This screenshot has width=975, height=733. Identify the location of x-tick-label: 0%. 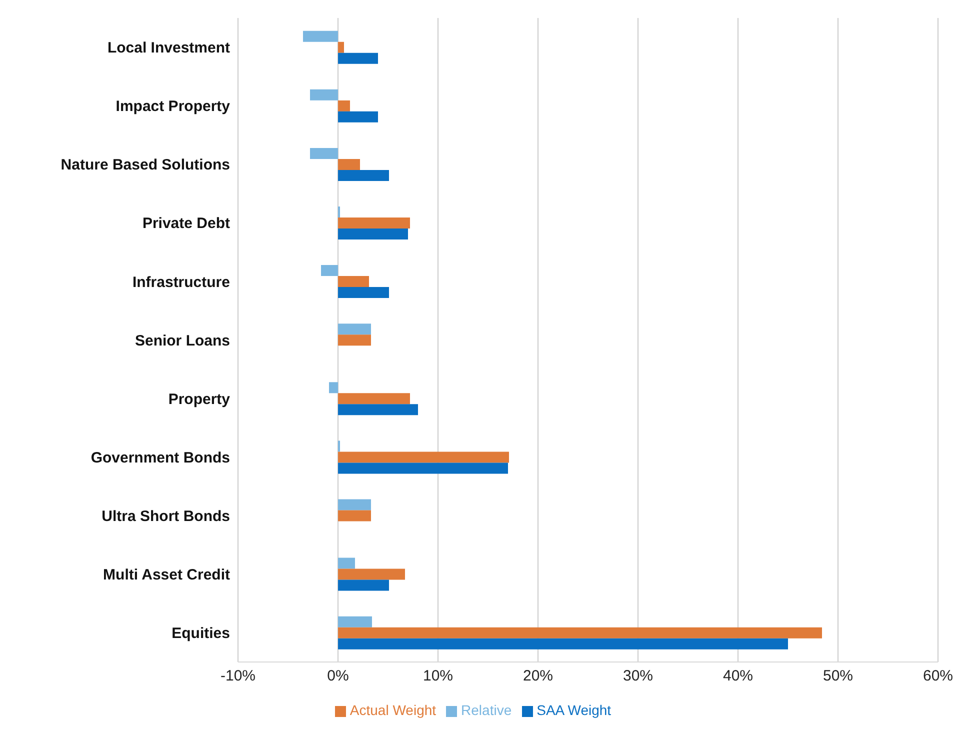
(338, 676).